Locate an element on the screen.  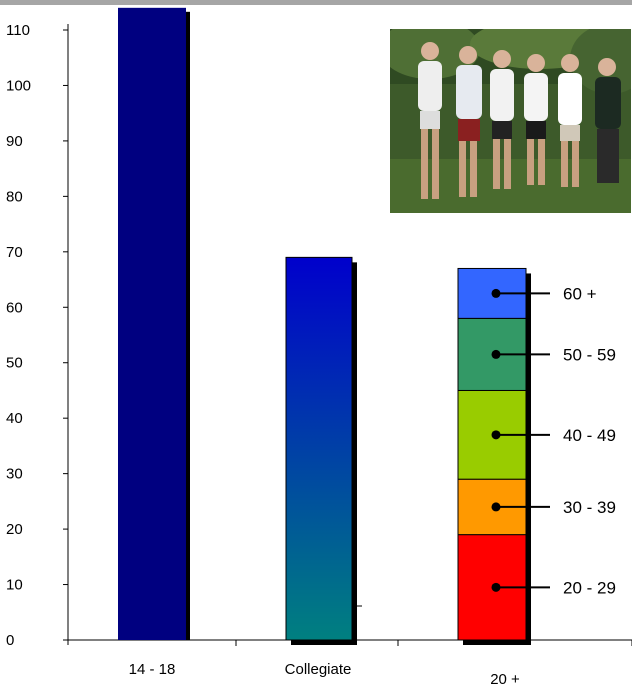
y-tick-label: 60 is located at coordinates (14, 307).